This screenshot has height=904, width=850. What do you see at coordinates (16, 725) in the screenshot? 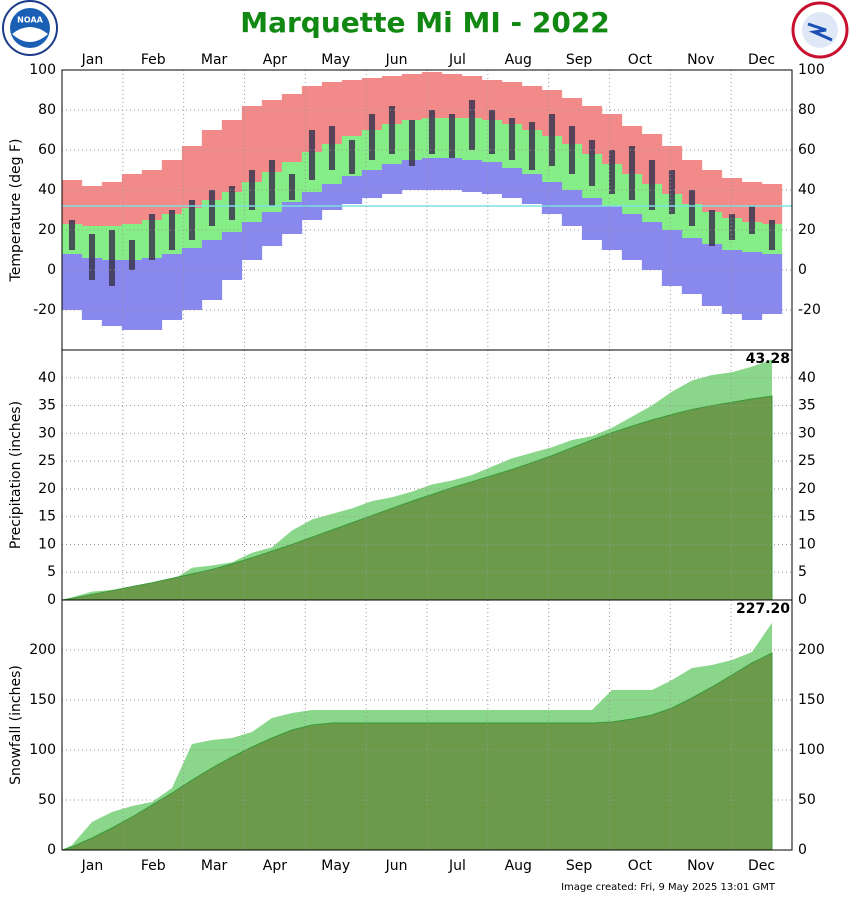
I see `y-axis-label: Snowfall (inches)` at bounding box center [16, 725].